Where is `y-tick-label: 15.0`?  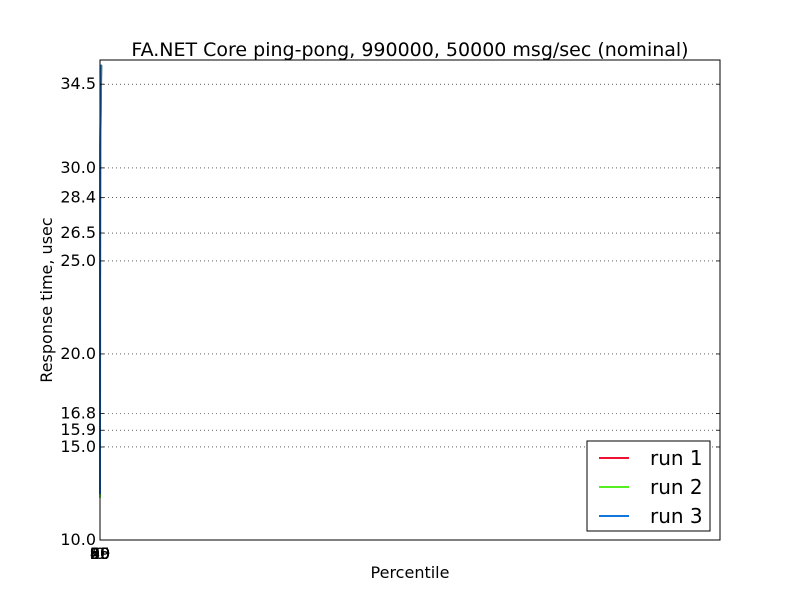
y-tick-label: 15.0 is located at coordinates (78, 446).